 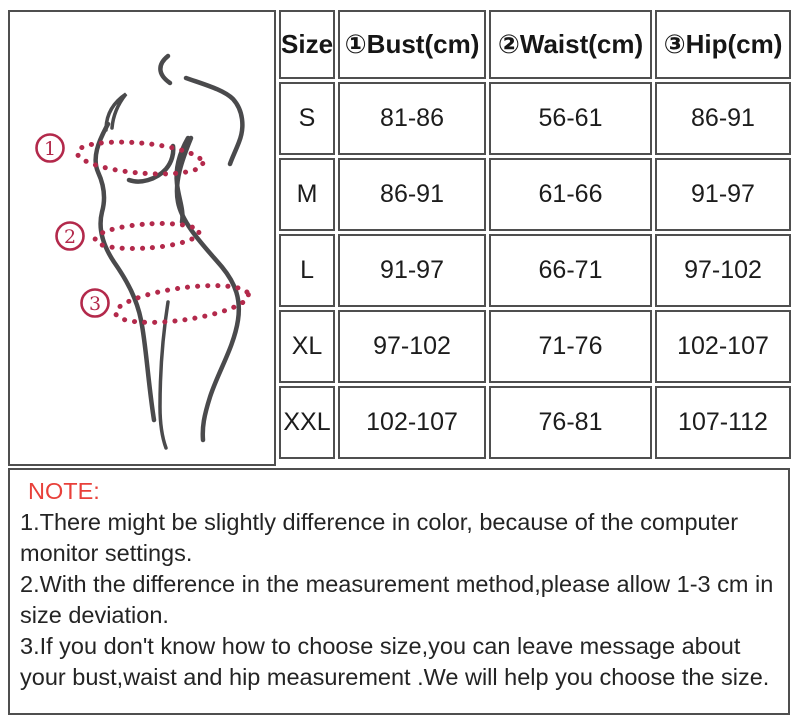 I want to click on hip-cell: 107-112, so click(x=723, y=422).